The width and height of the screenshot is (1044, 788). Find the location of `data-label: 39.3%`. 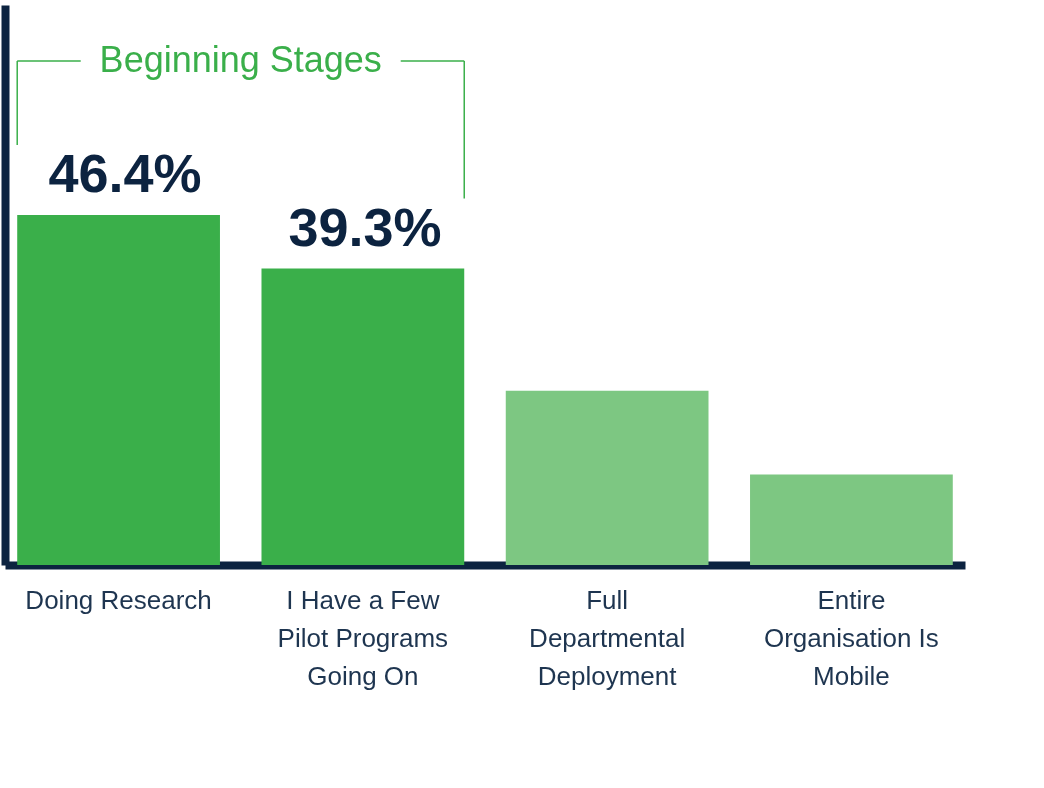

data-label: 39.3% is located at coordinates (365, 226).